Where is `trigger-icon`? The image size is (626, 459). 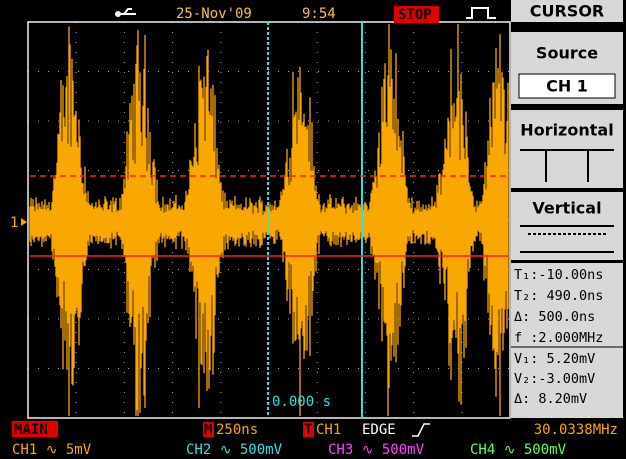 trigger-icon is located at coordinates (481, 13).